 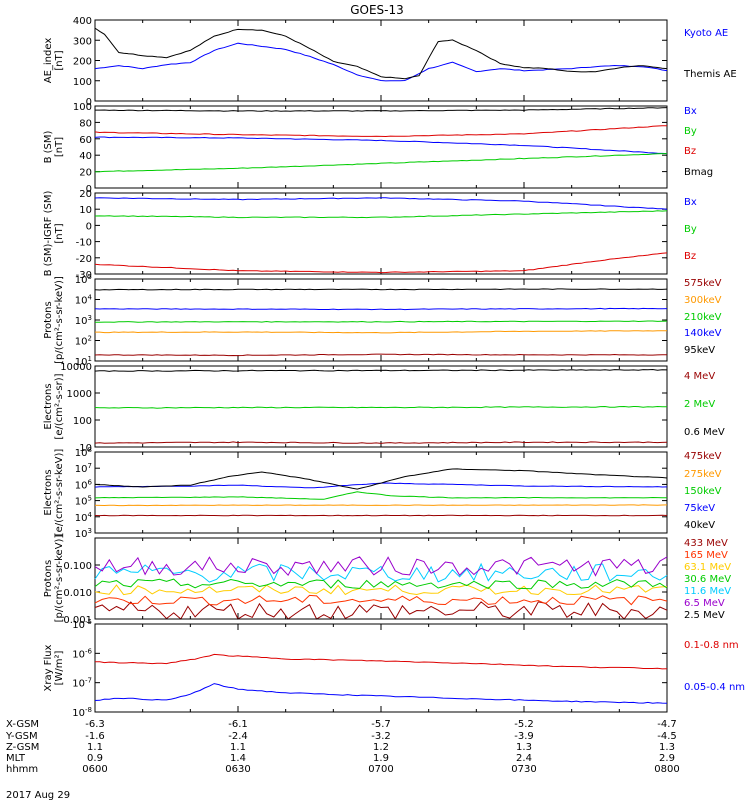 I want to click on y-axis-label: Electrons, so click(x=48, y=406).